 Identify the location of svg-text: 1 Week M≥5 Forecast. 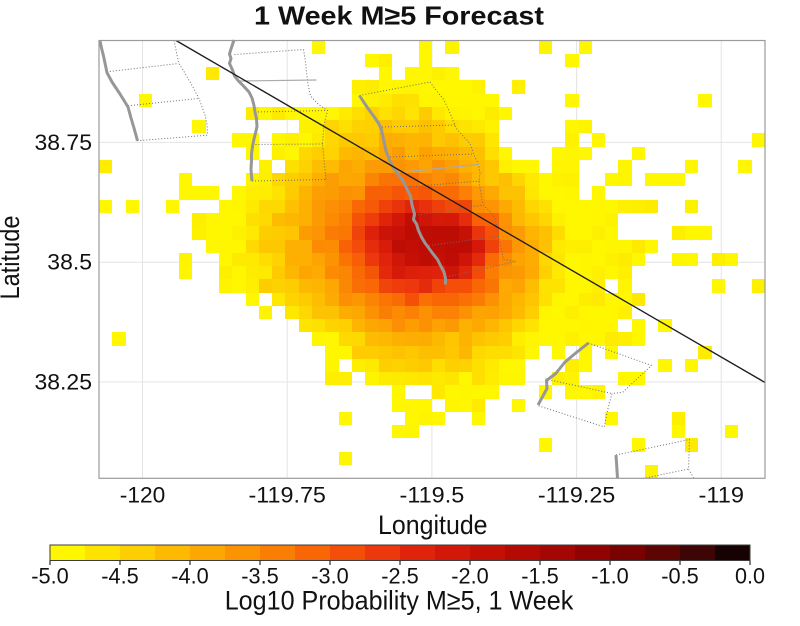
(399, 16).